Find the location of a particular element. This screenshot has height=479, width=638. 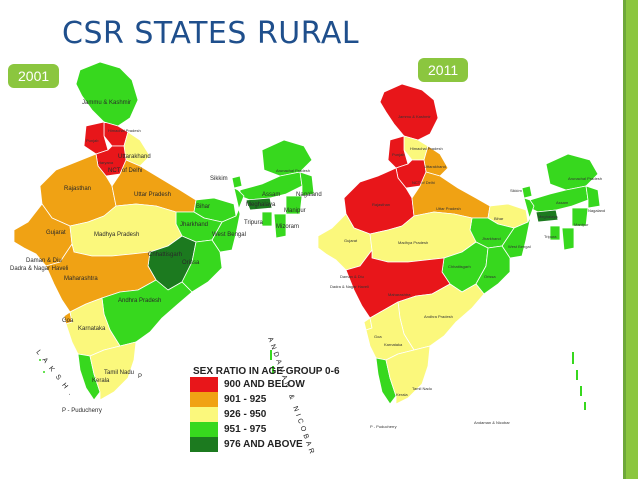

region-tn-2011 is located at coordinates (408, 375).